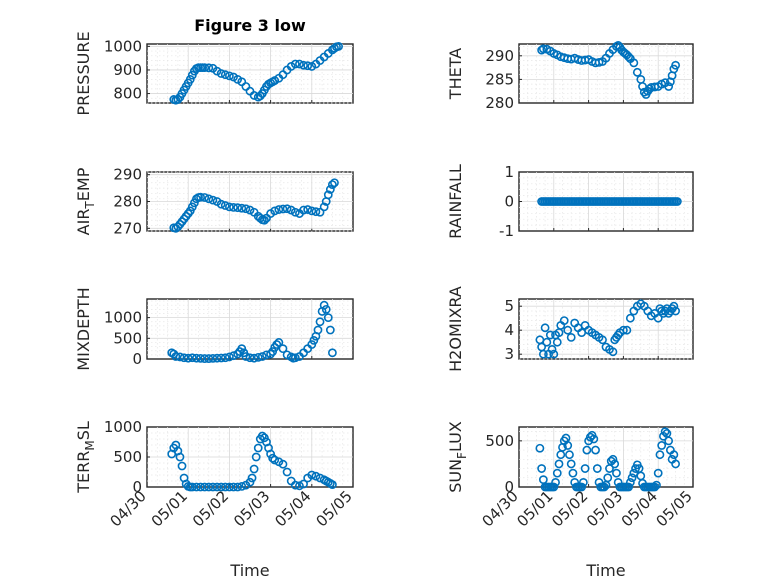 The height and width of the screenshot is (583, 778). I want to click on y-axis-label: AIRTEMP, so click(85, 201).